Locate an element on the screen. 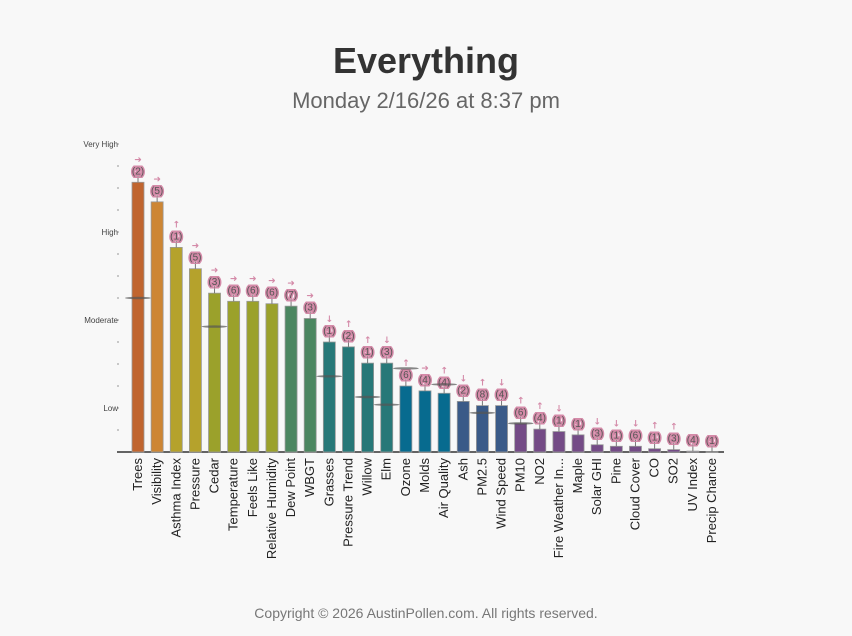 The height and width of the screenshot is (636, 852). bar-visibility is located at coordinates (157, 327).